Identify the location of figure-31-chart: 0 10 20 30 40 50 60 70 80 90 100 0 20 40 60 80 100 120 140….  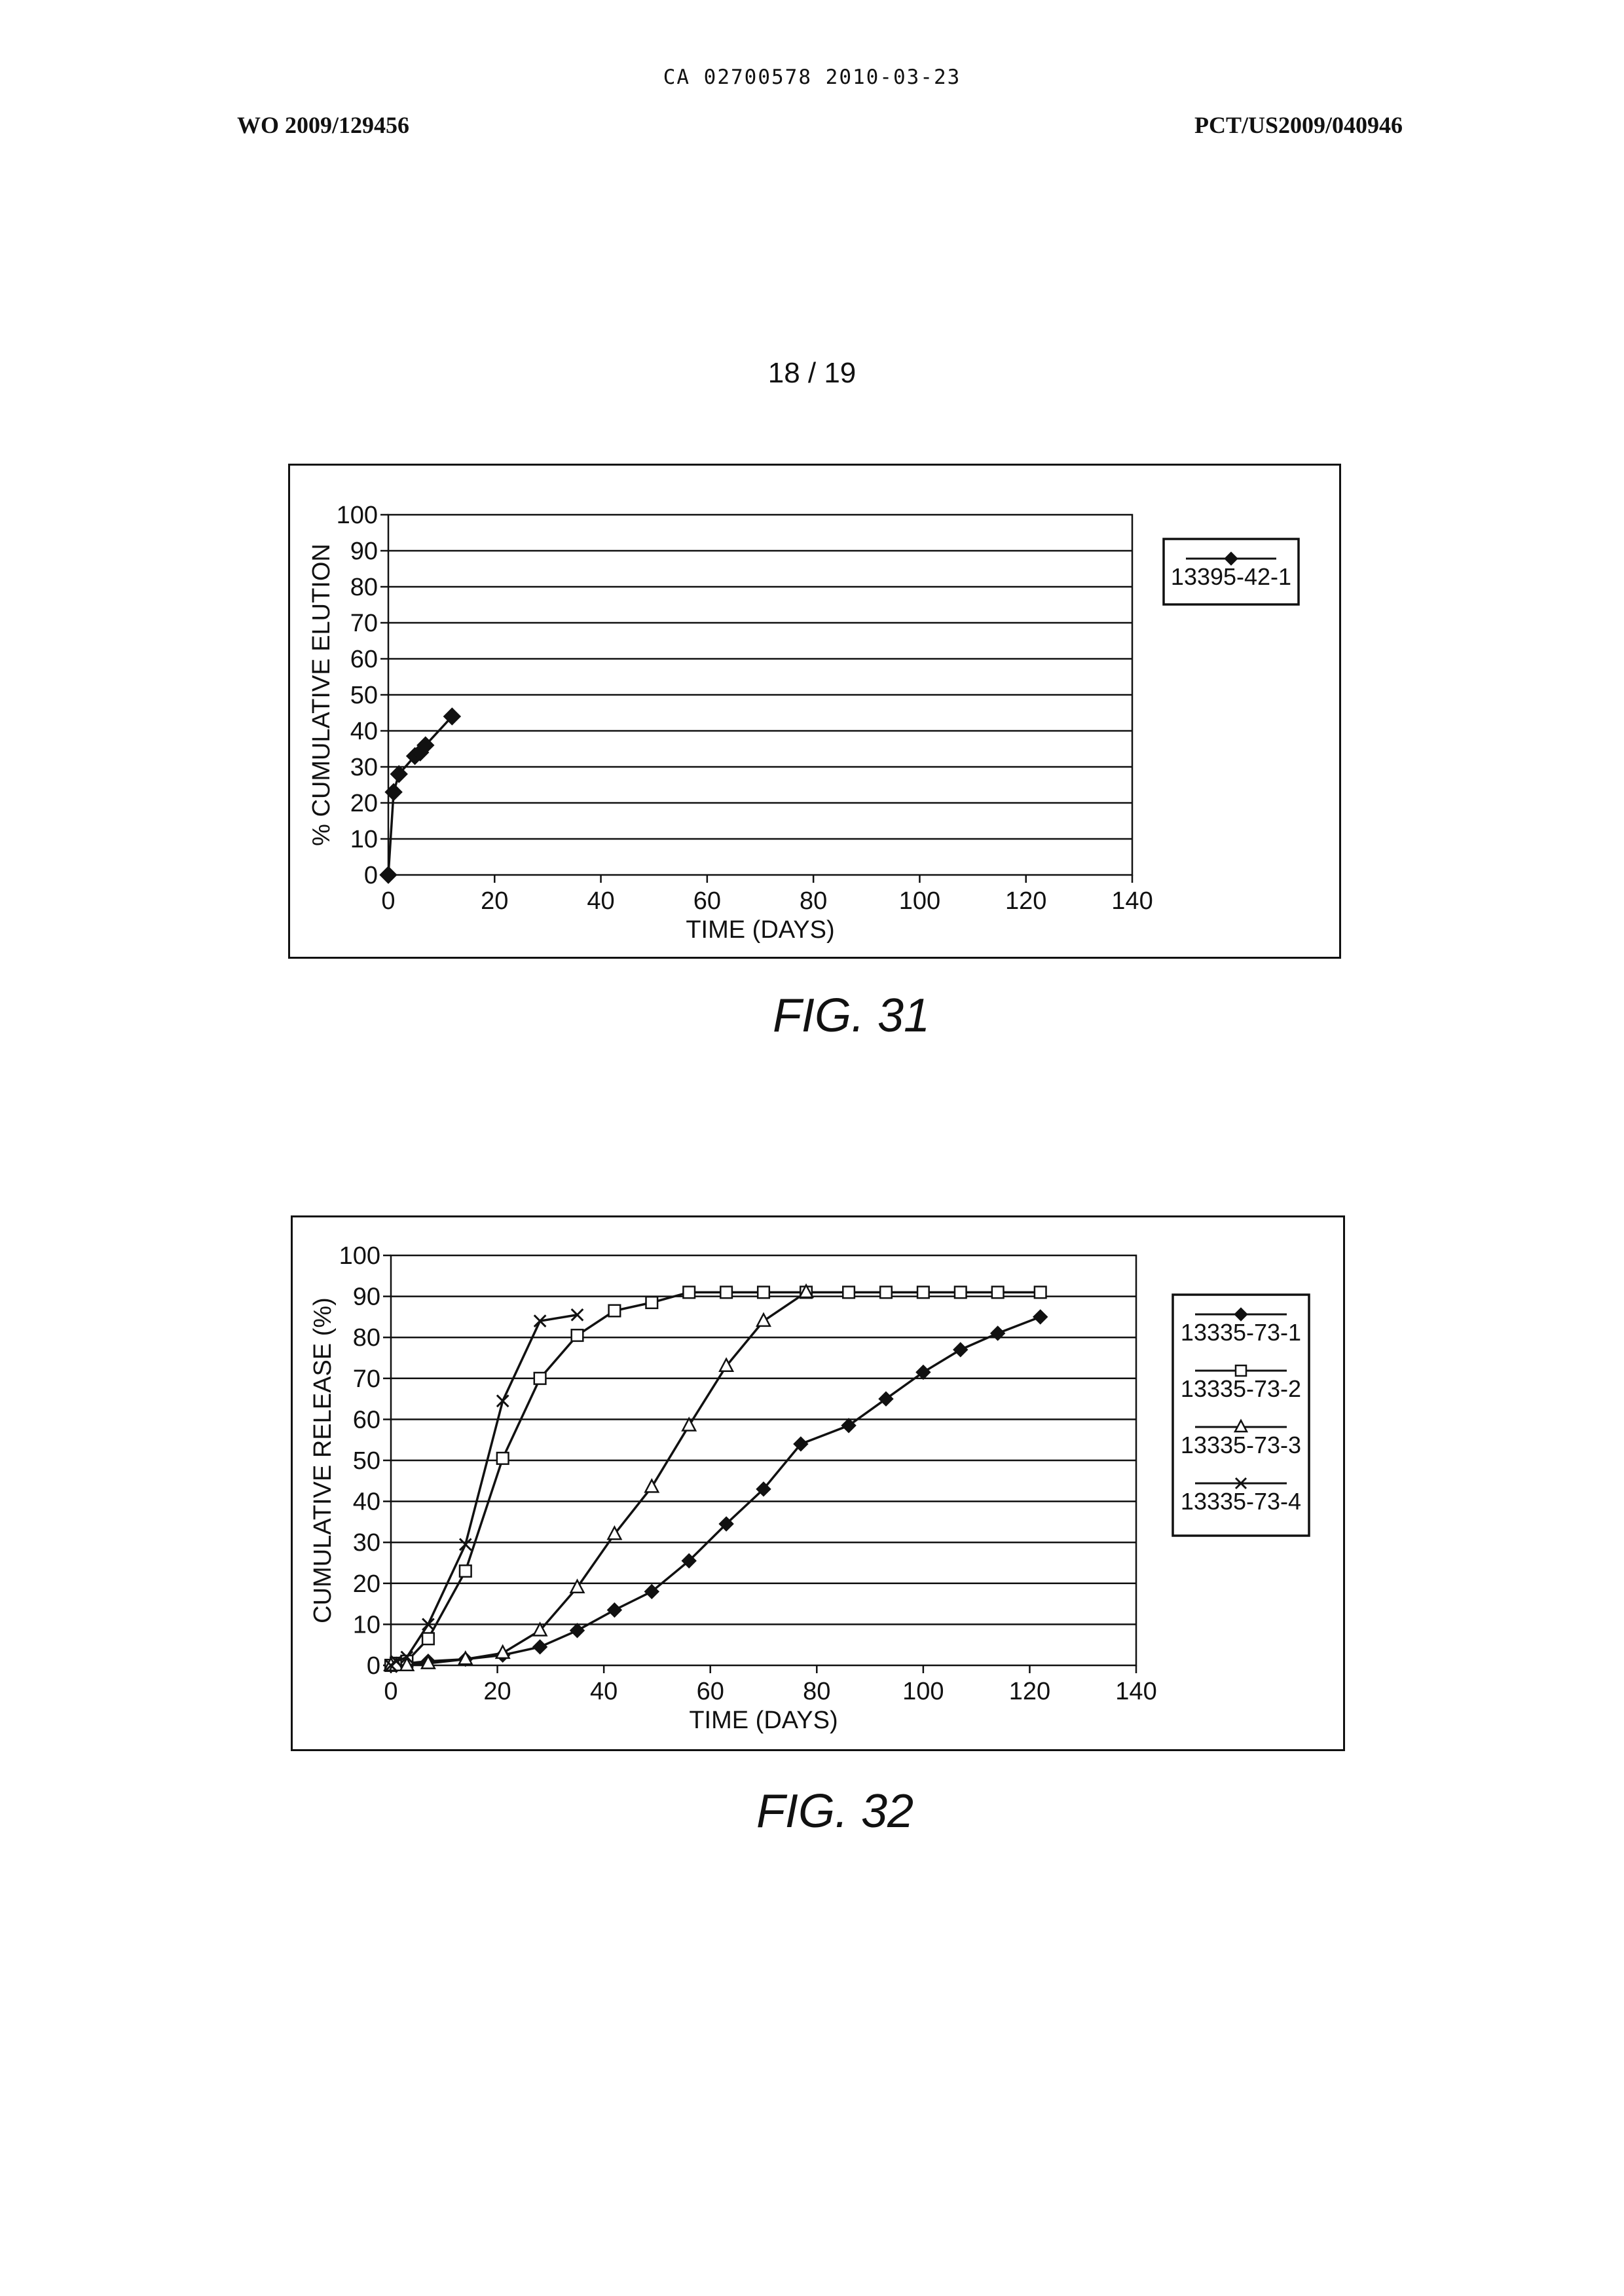
(814, 712).